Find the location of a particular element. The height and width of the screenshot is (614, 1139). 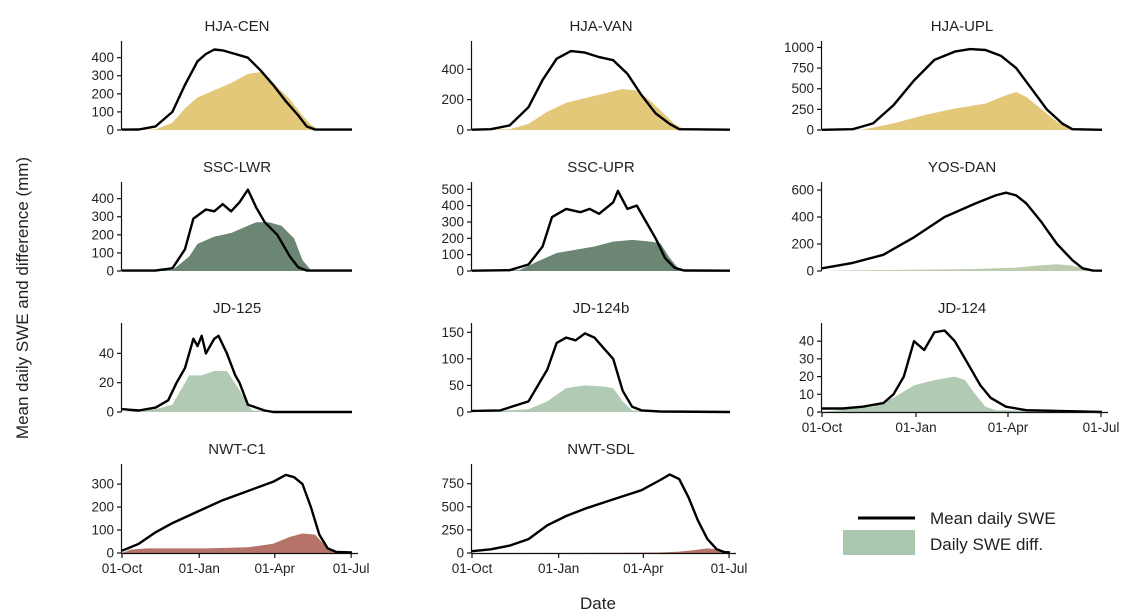

legend-label-swe: Mean daily SWE is located at coordinates (993, 518).